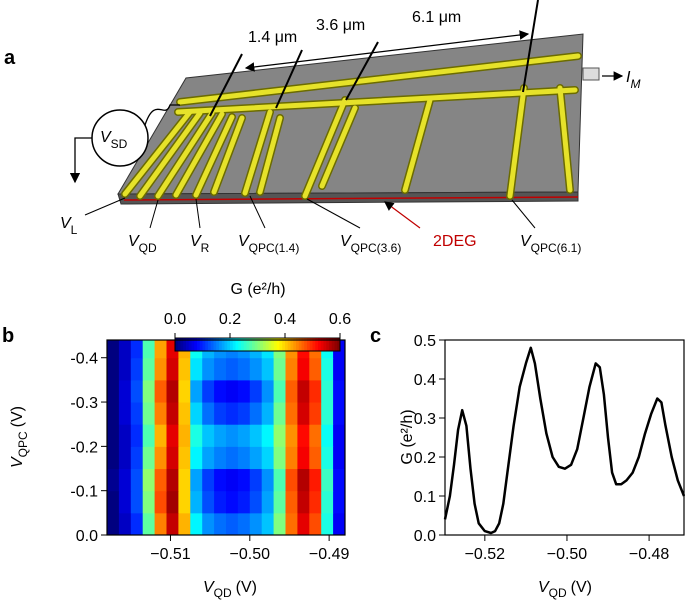 The width and height of the screenshot is (685, 605). Describe the element at coordinates (425, 341) in the screenshot. I see `y-tick-label: 0.5` at that location.